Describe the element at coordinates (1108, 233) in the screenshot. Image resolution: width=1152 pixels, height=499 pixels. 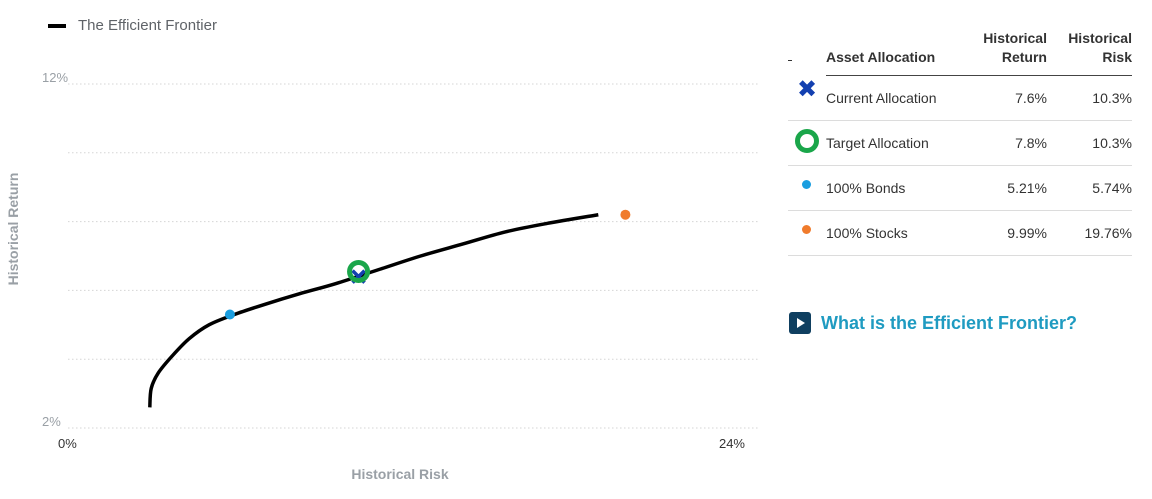
I see `row-risk: 19.76%` at that location.